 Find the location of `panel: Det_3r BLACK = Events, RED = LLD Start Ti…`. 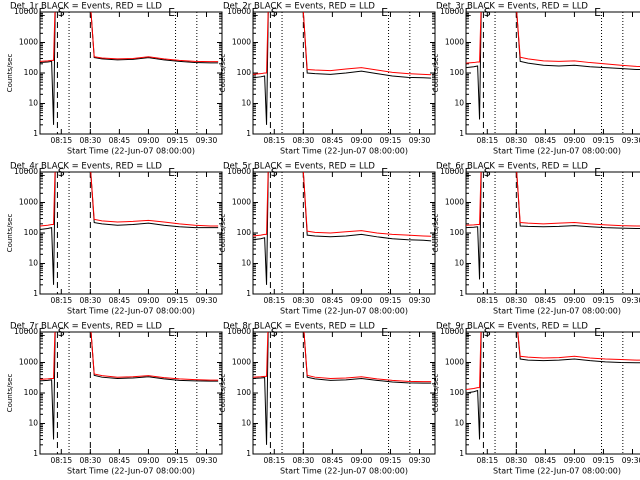

panel: Det_3r BLACK = Events, RED = LLD Start Ti… is located at coordinates (536, 79).